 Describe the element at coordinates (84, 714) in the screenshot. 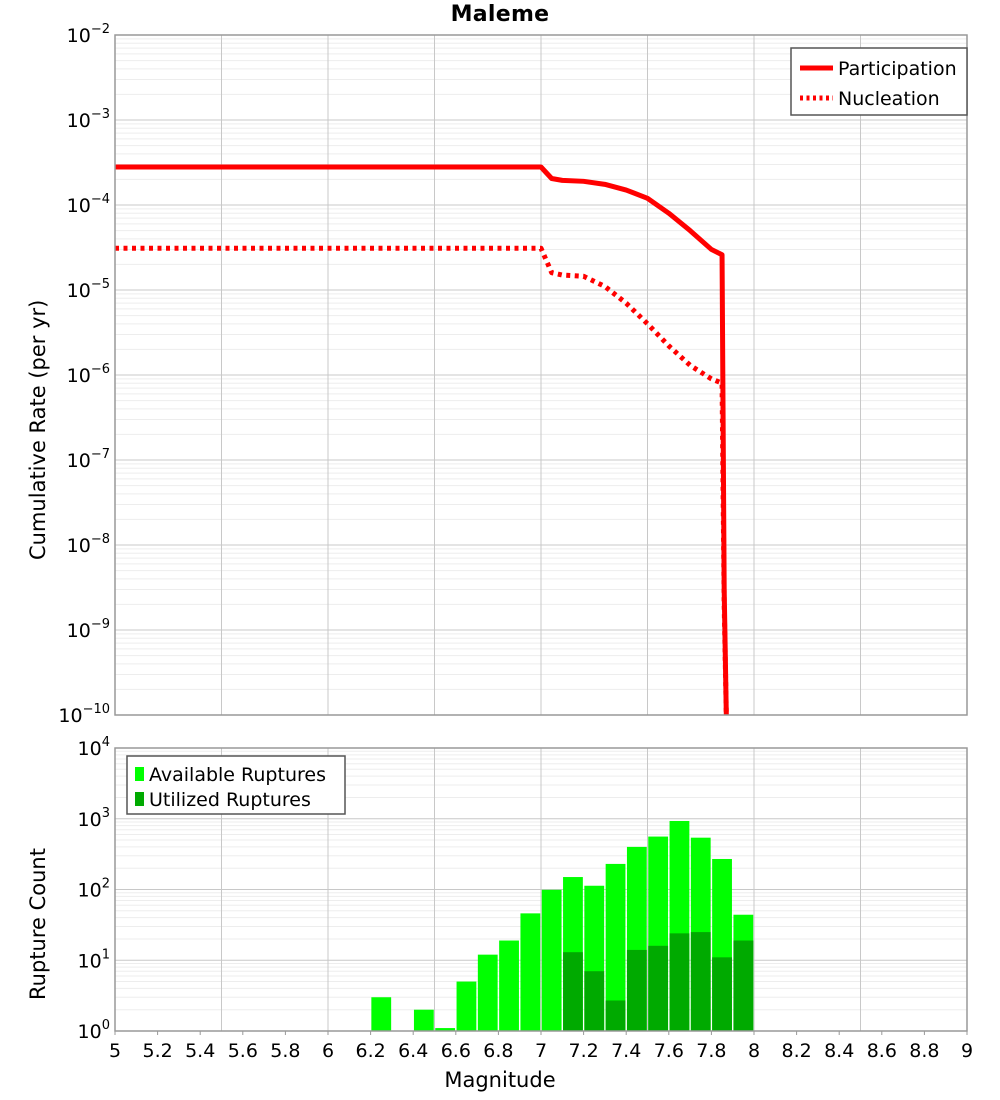

I see `svg-text: 10⁻¹⁰` at that location.